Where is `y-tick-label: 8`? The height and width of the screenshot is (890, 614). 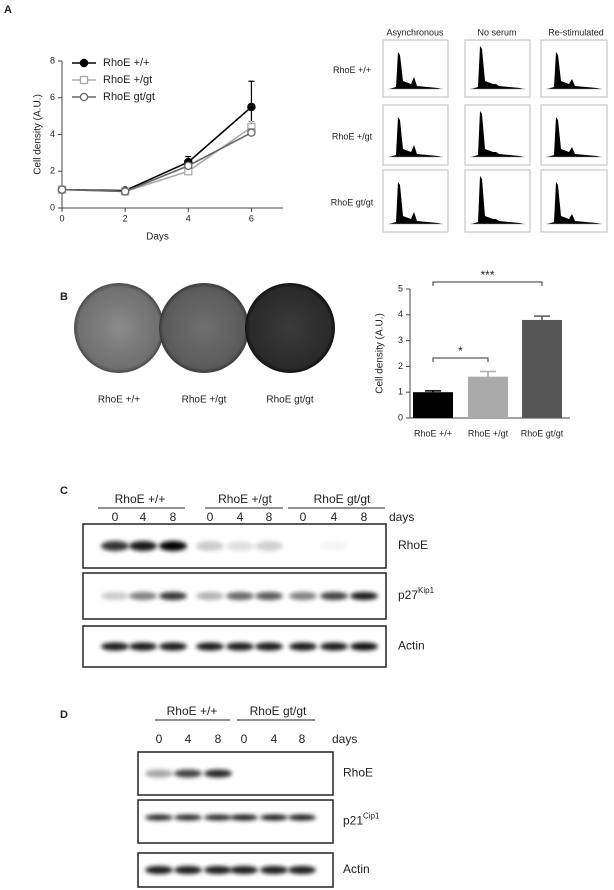 y-tick-label: 8 is located at coordinates (52, 60).